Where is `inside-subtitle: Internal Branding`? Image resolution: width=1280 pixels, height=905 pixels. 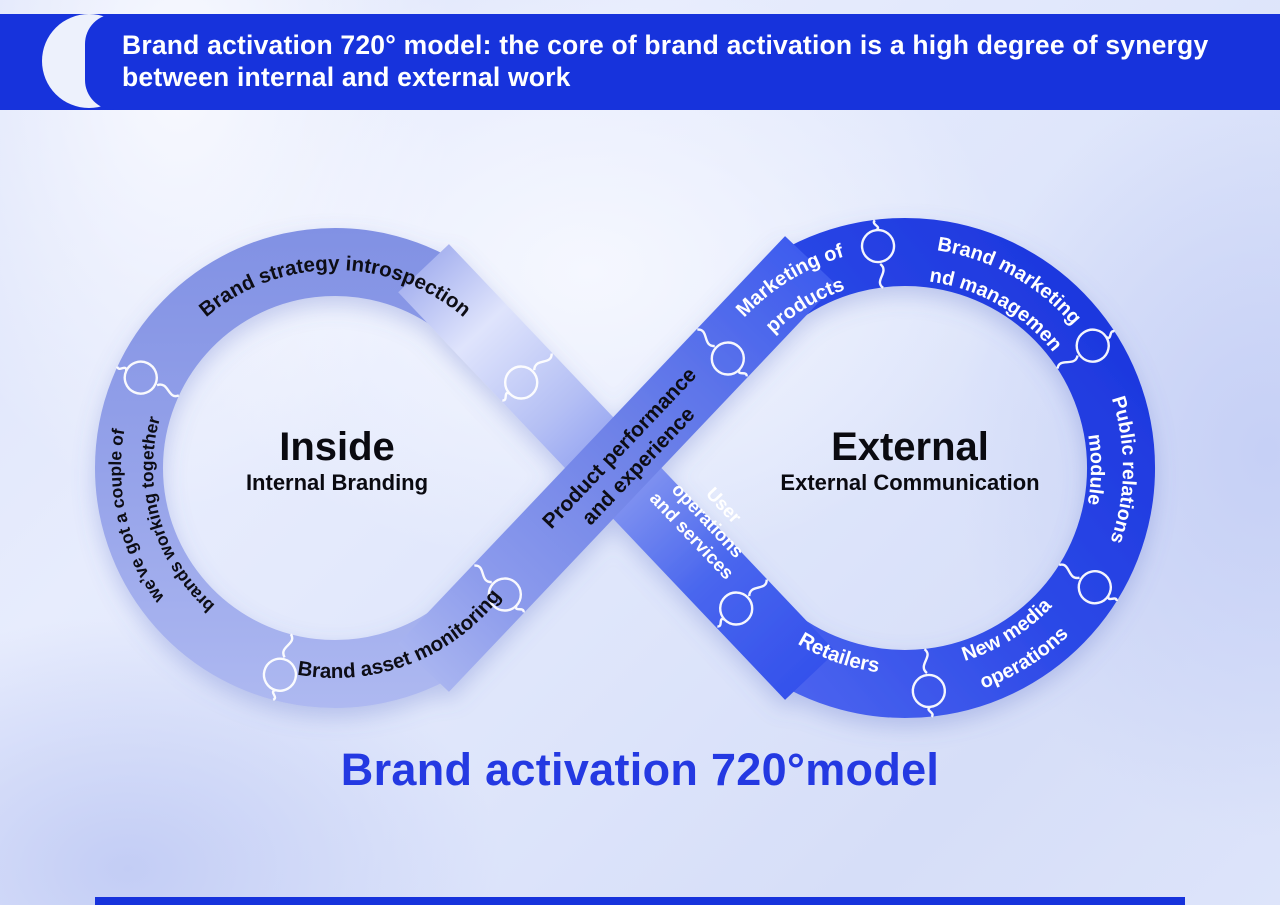
inside-subtitle: Internal Branding is located at coordinates (337, 482).